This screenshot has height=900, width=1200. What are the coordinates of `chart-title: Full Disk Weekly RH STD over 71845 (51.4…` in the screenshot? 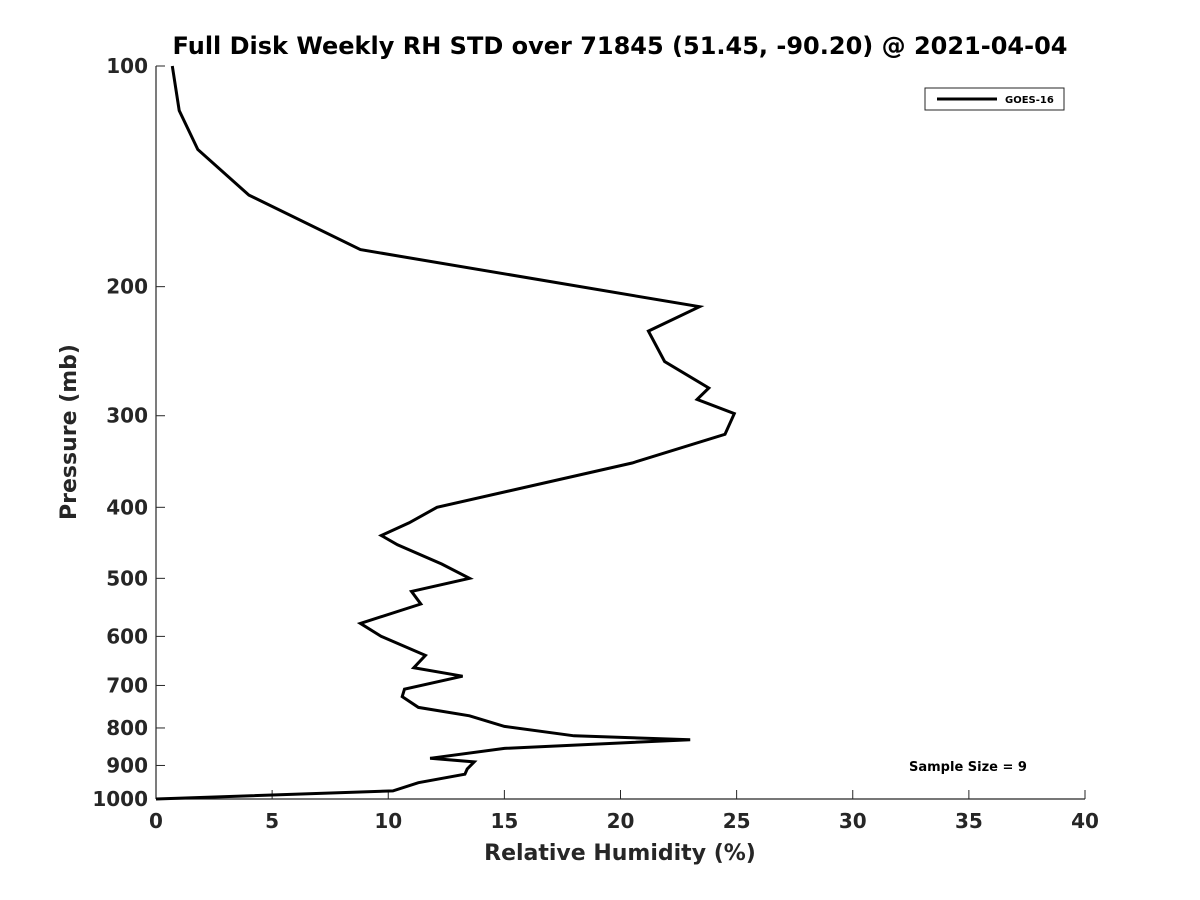 It's located at (620, 46).